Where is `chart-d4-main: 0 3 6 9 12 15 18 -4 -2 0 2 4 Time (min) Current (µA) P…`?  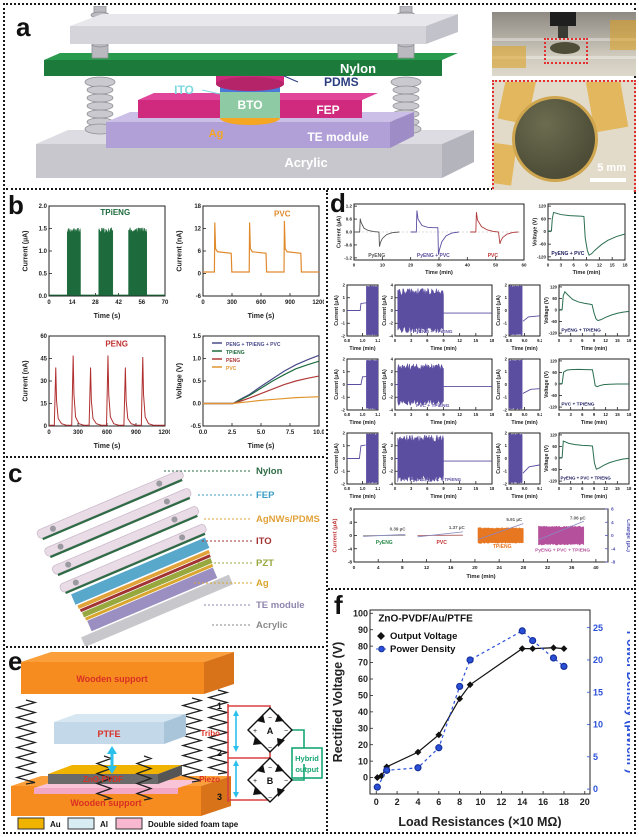
chart-d4-main: 0 3 6 9 12 15 18 -4 -2 0 2 4 Time (min) Current (µA) P… is located at coordinates (438, 466).